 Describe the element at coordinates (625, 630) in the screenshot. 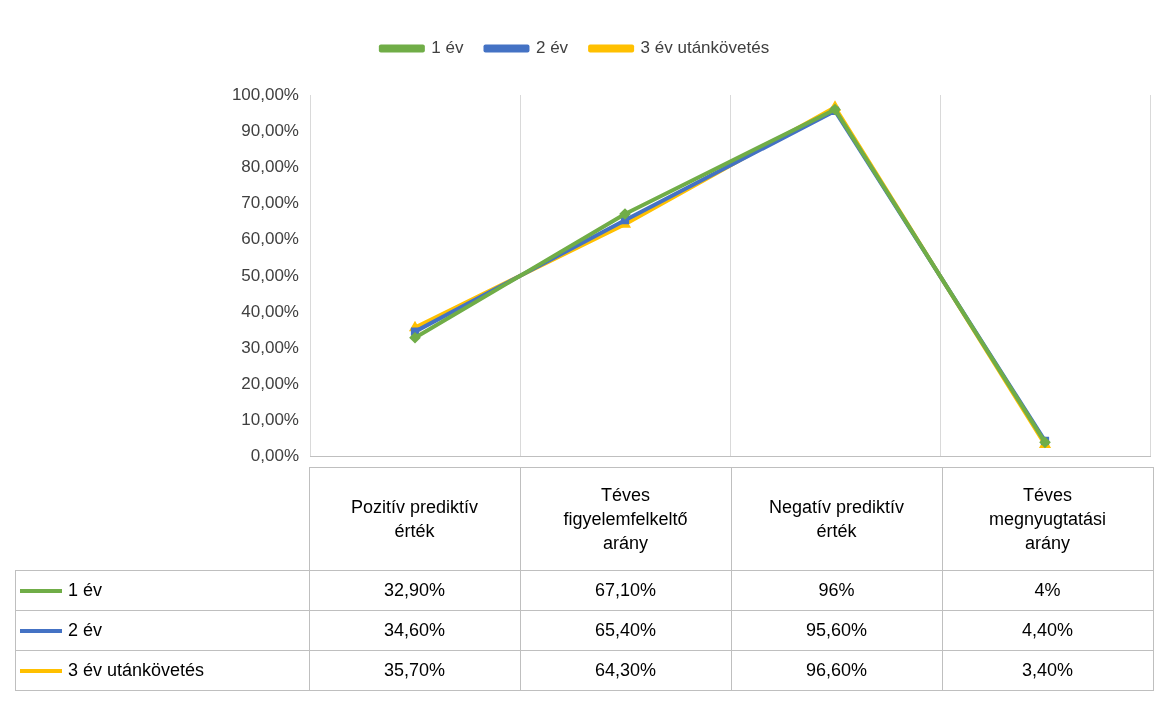

I see `data-label: 65,40%` at that location.